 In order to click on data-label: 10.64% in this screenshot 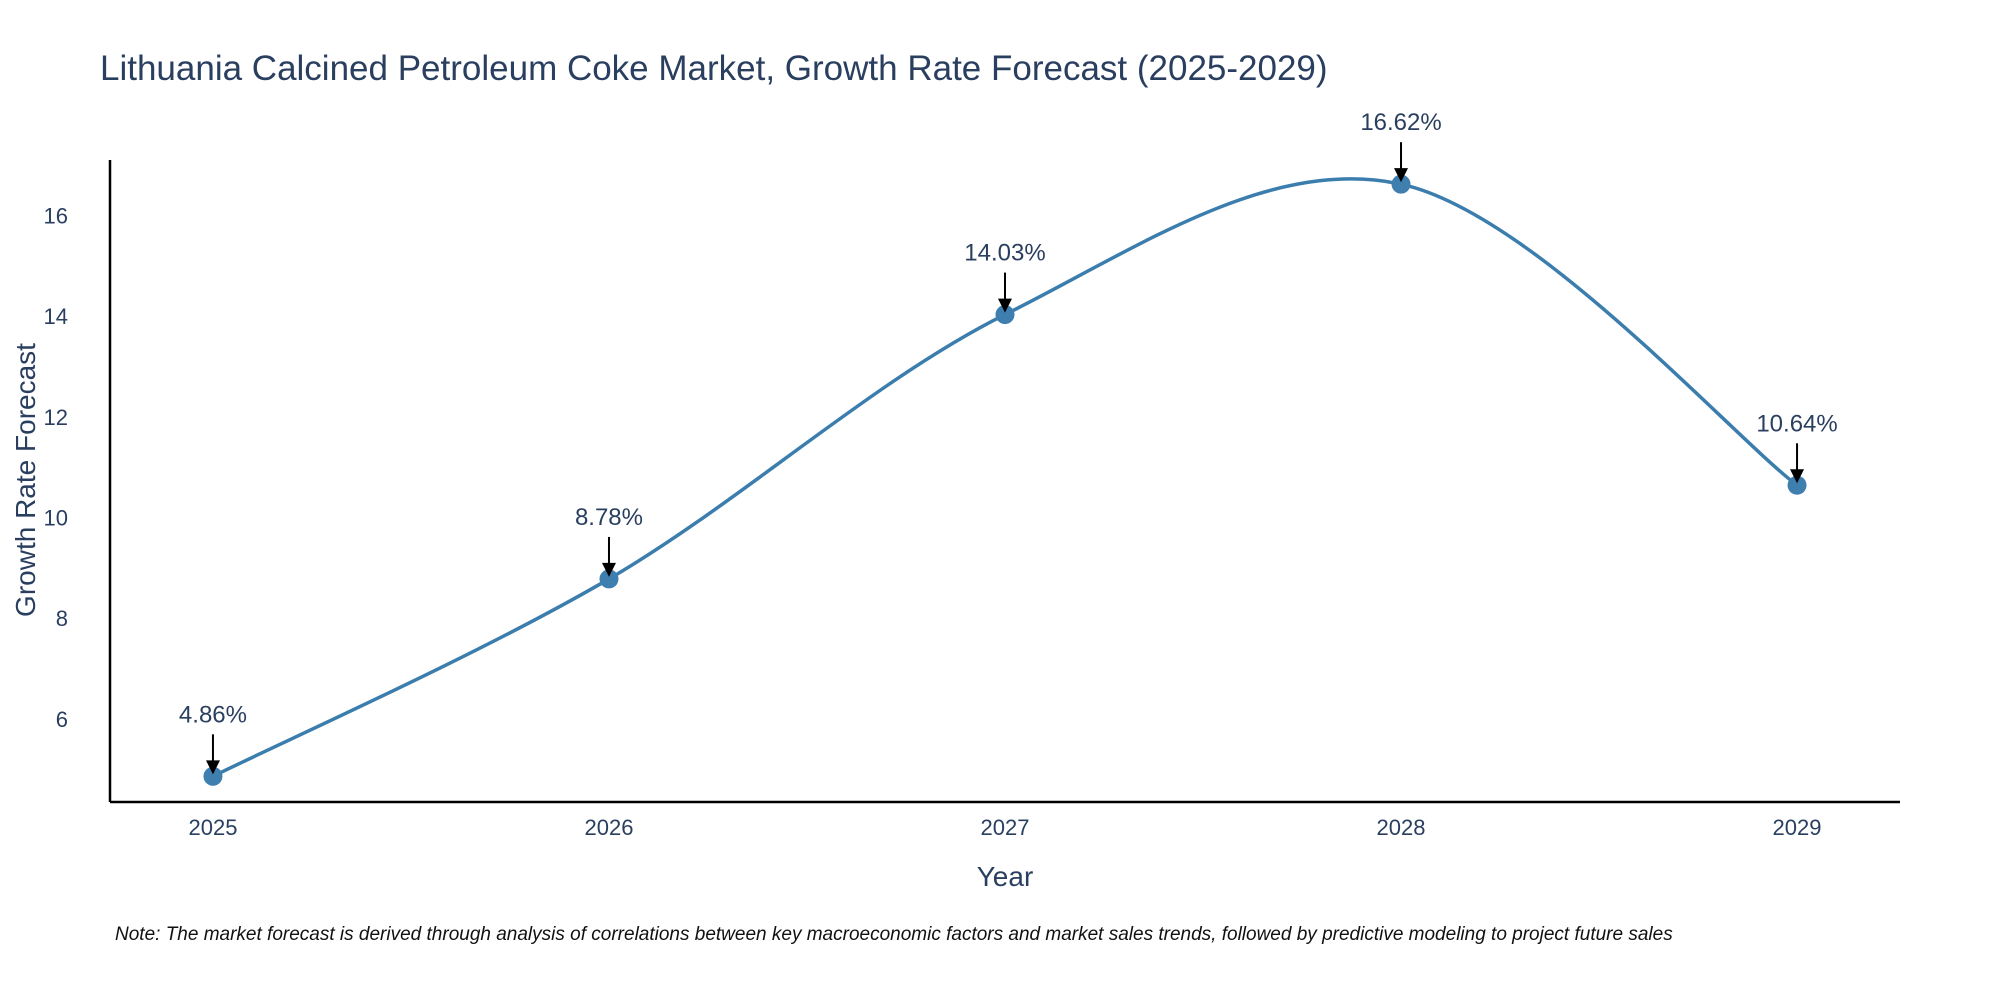, I will do `click(1796, 423)`.